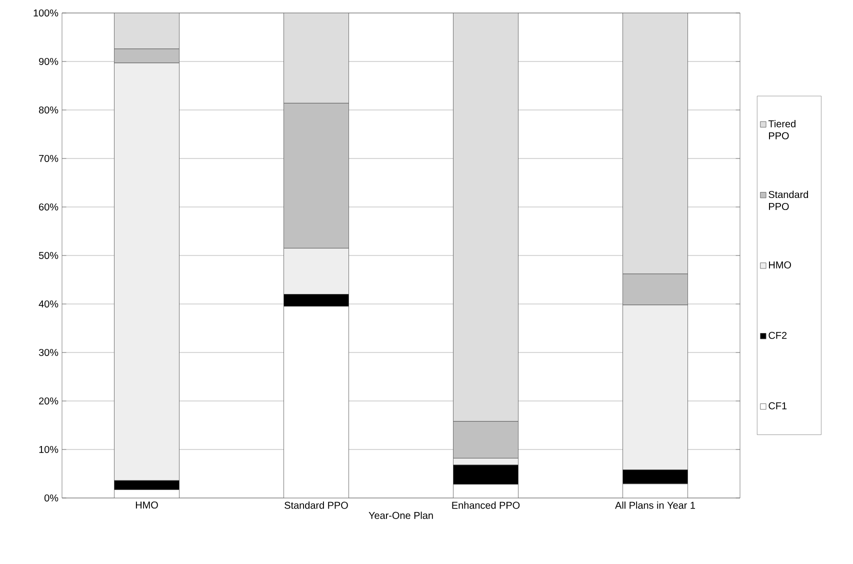 The width and height of the screenshot is (853, 564). What do you see at coordinates (48, 207) in the screenshot?
I see `y-tick-label: 60%` at bounding box center [48, 207].